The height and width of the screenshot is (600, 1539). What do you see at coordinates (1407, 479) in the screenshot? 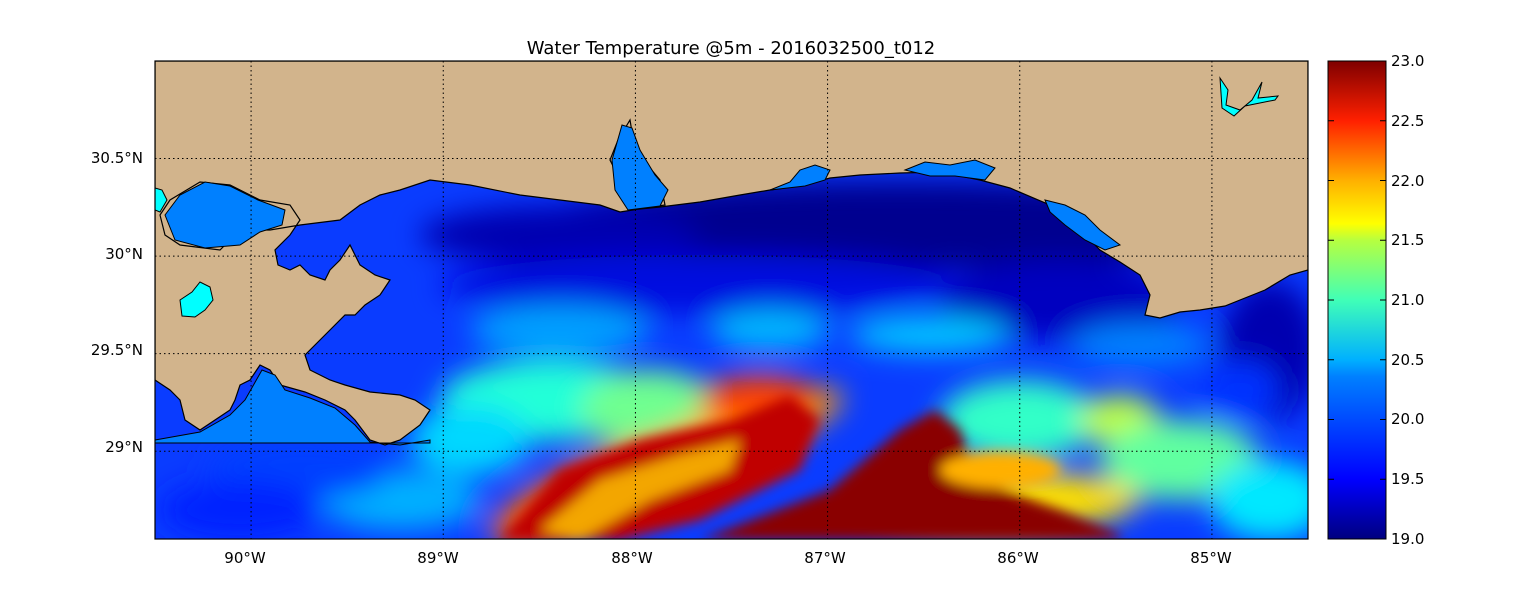
I see `colorbar-label: 19.5` at bounding box center [1407, 479].